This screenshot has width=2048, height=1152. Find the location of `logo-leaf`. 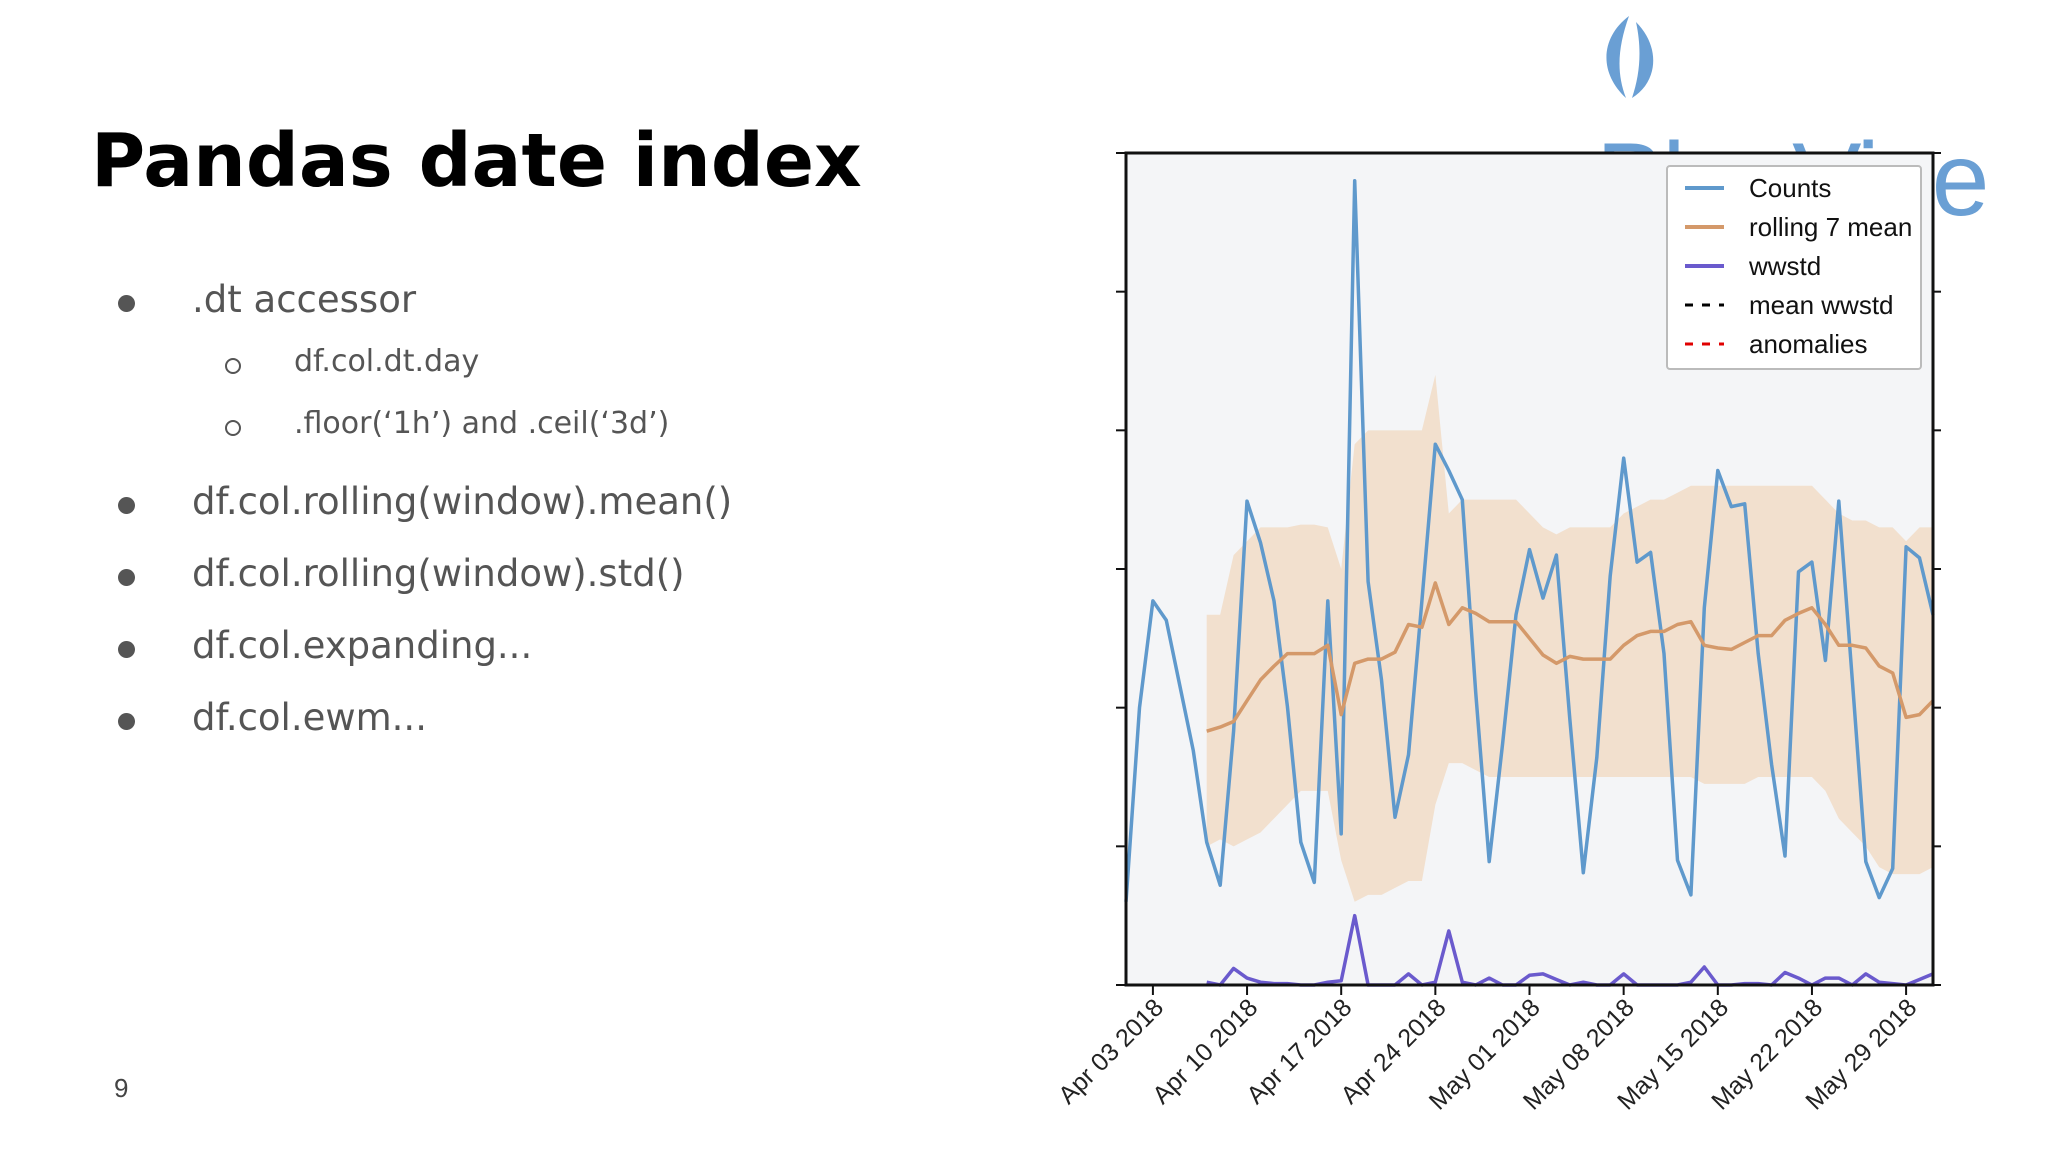

logo-leaf is located at coordinates (1630, 57).